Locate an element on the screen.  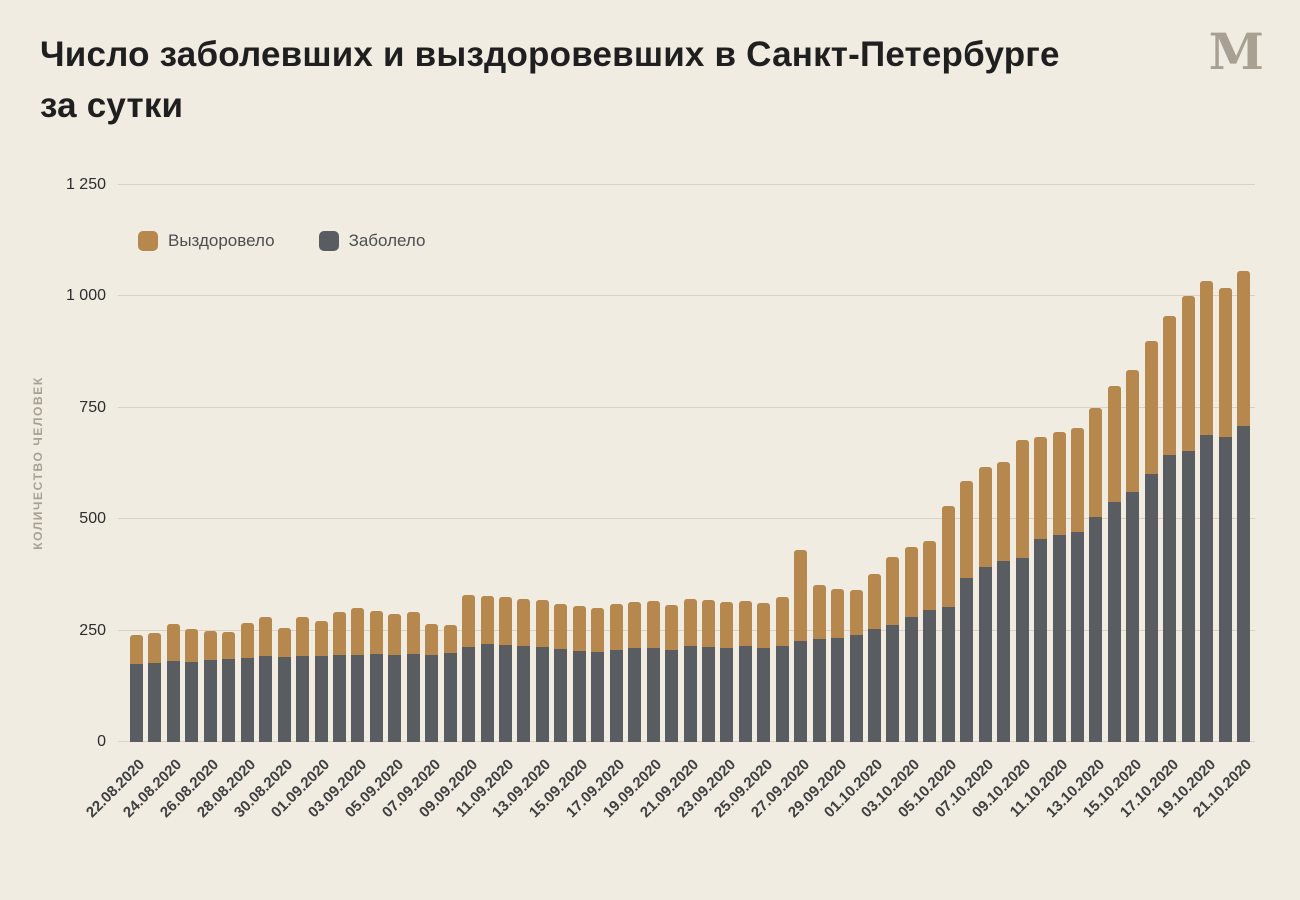
y-tick-label: 1 000 is located at coordinates (85, 296).